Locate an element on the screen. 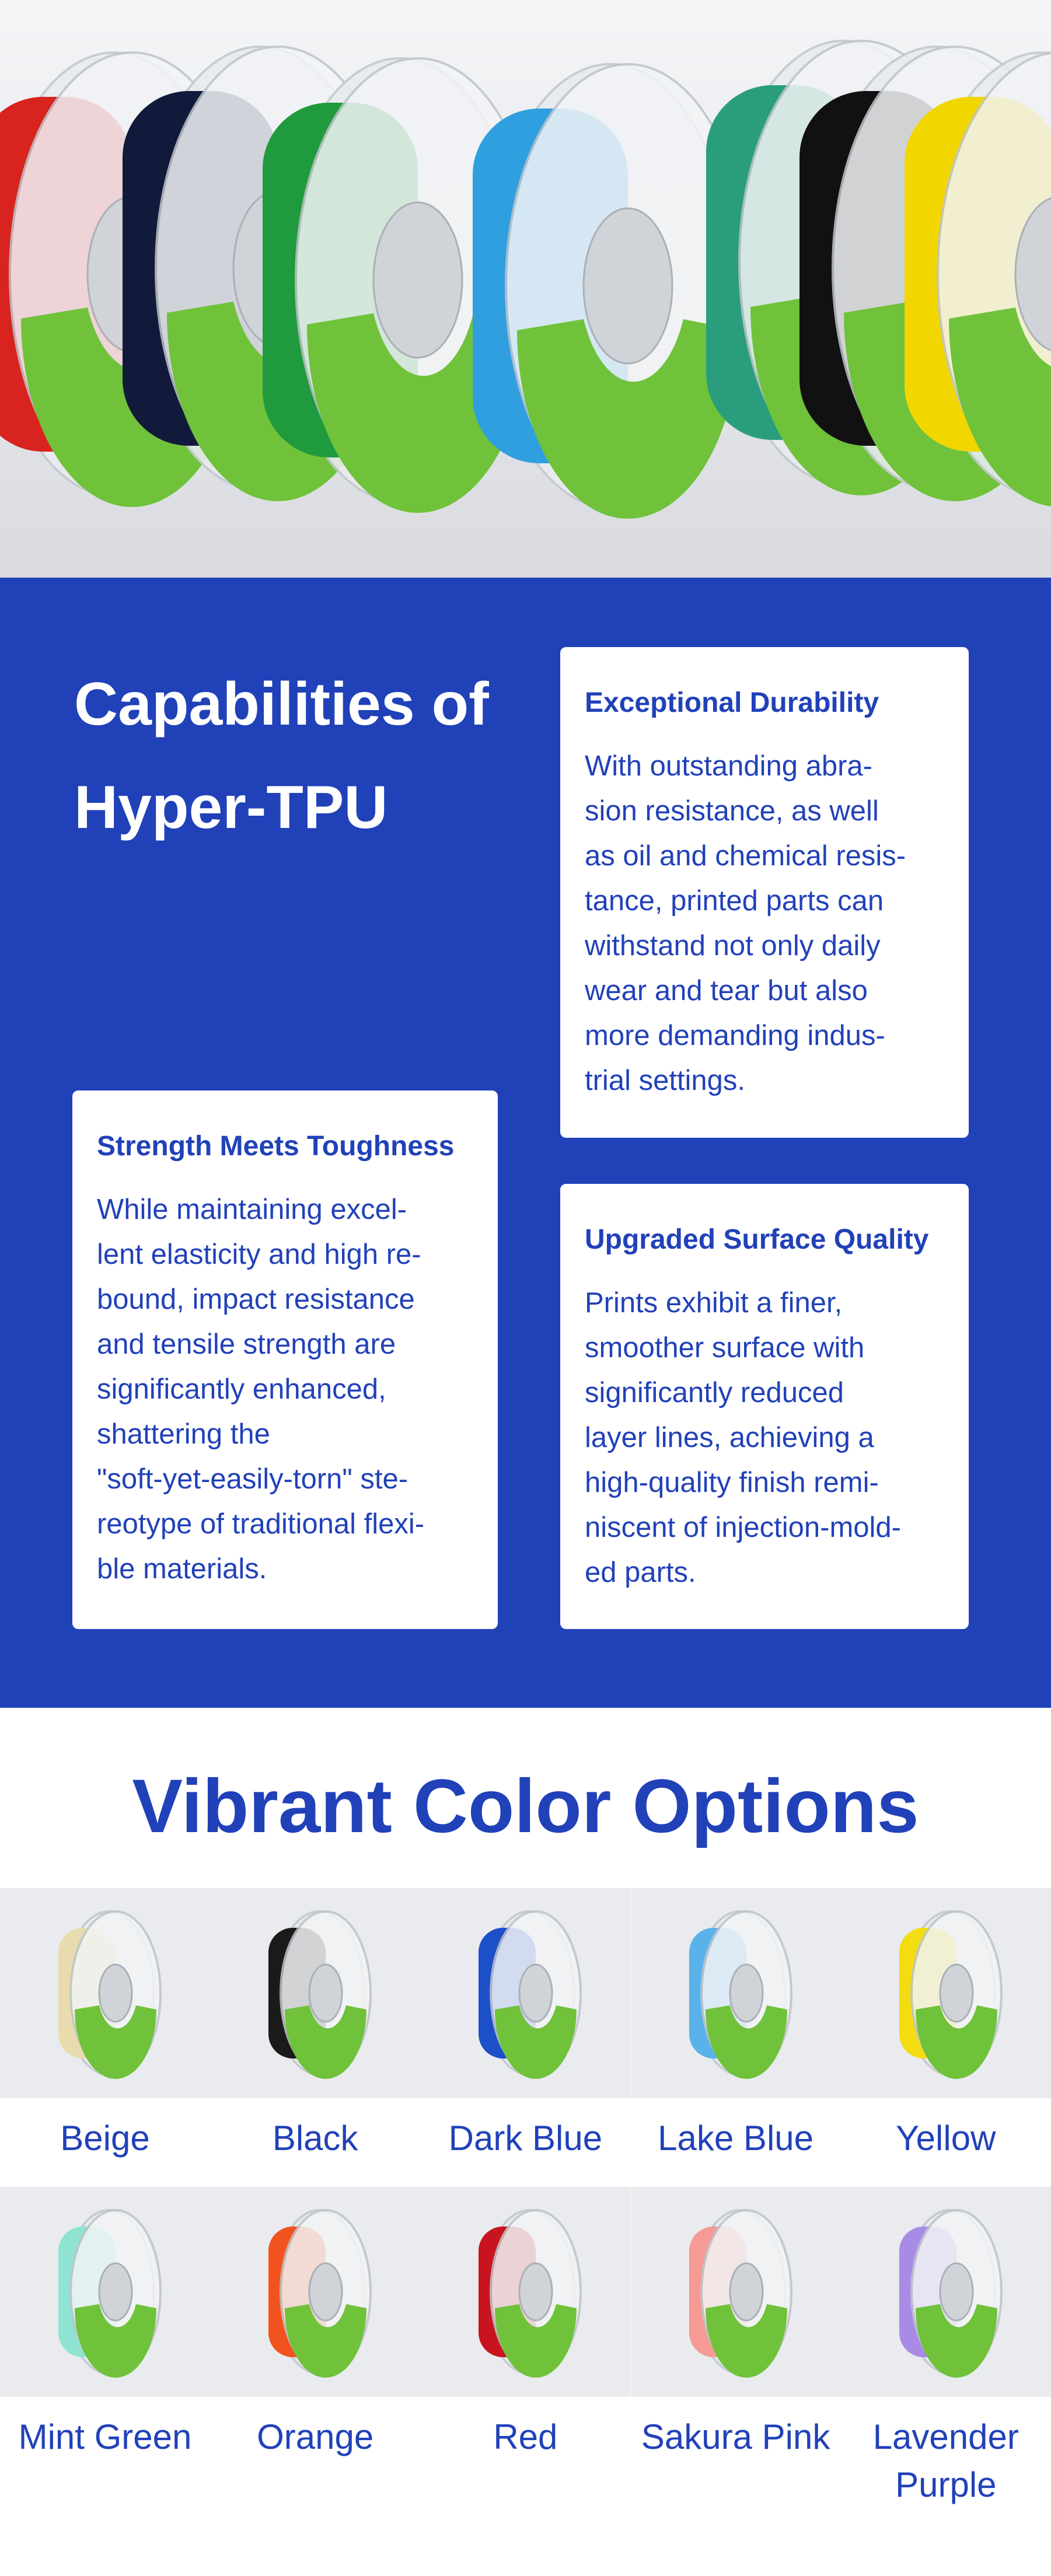  body-line: withstand not only daily is located at coordinates (733, 946).